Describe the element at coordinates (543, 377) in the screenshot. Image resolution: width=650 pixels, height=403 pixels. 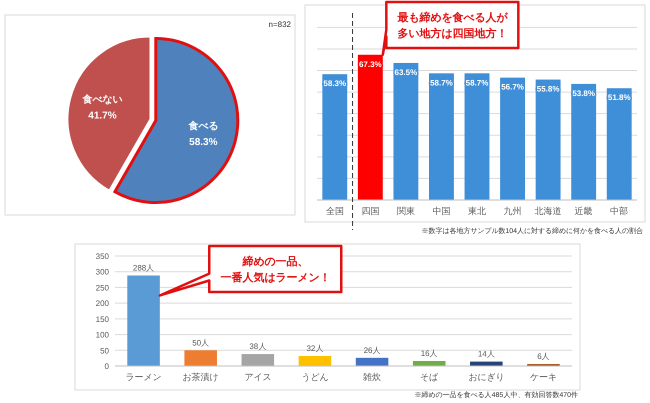
I see `x-tick-label: ケーキ` at that location.